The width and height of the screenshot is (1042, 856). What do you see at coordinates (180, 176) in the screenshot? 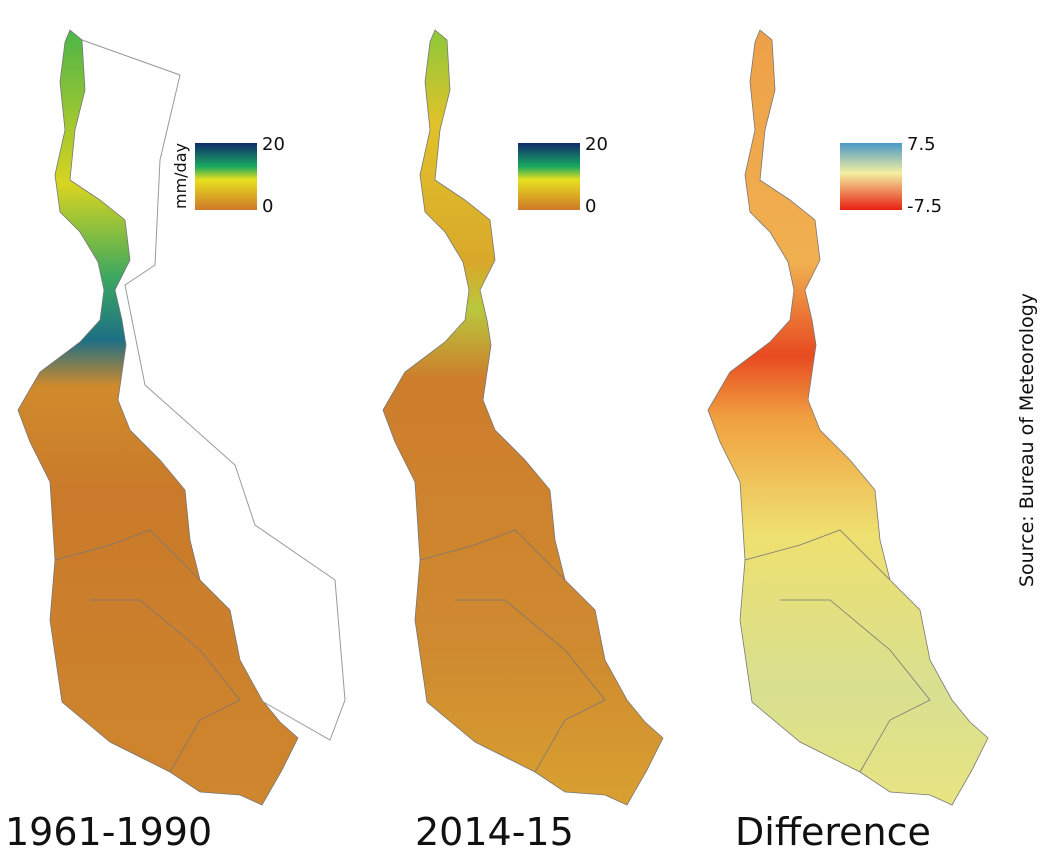
I see `colorbar-unit: mm/day` at bounding box center [180, 176].